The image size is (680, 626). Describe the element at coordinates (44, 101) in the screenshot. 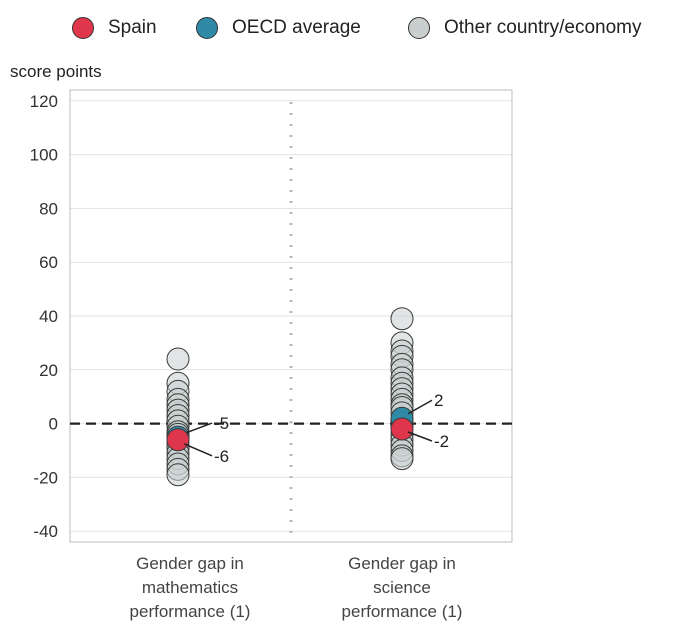

I see `y-tick-label: 120` at that location.